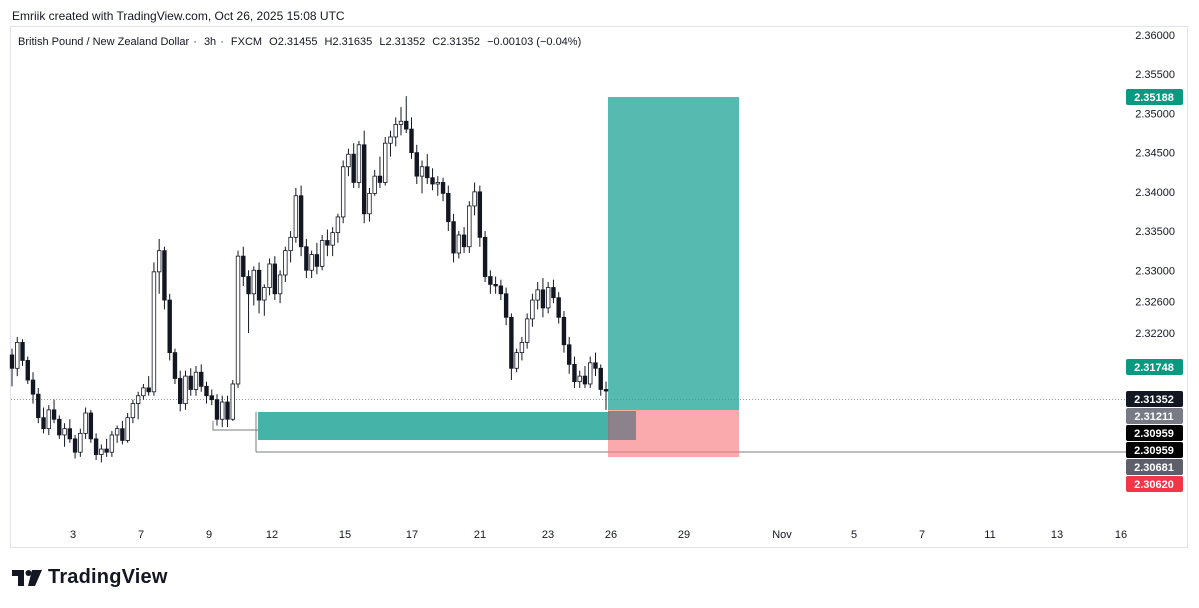 The width and height of the screenshot is (1199, 608). What do you see at coordinates (622, 425) in the screenshot?
I see `position-entry-marker` at bounding box center [622, 425].